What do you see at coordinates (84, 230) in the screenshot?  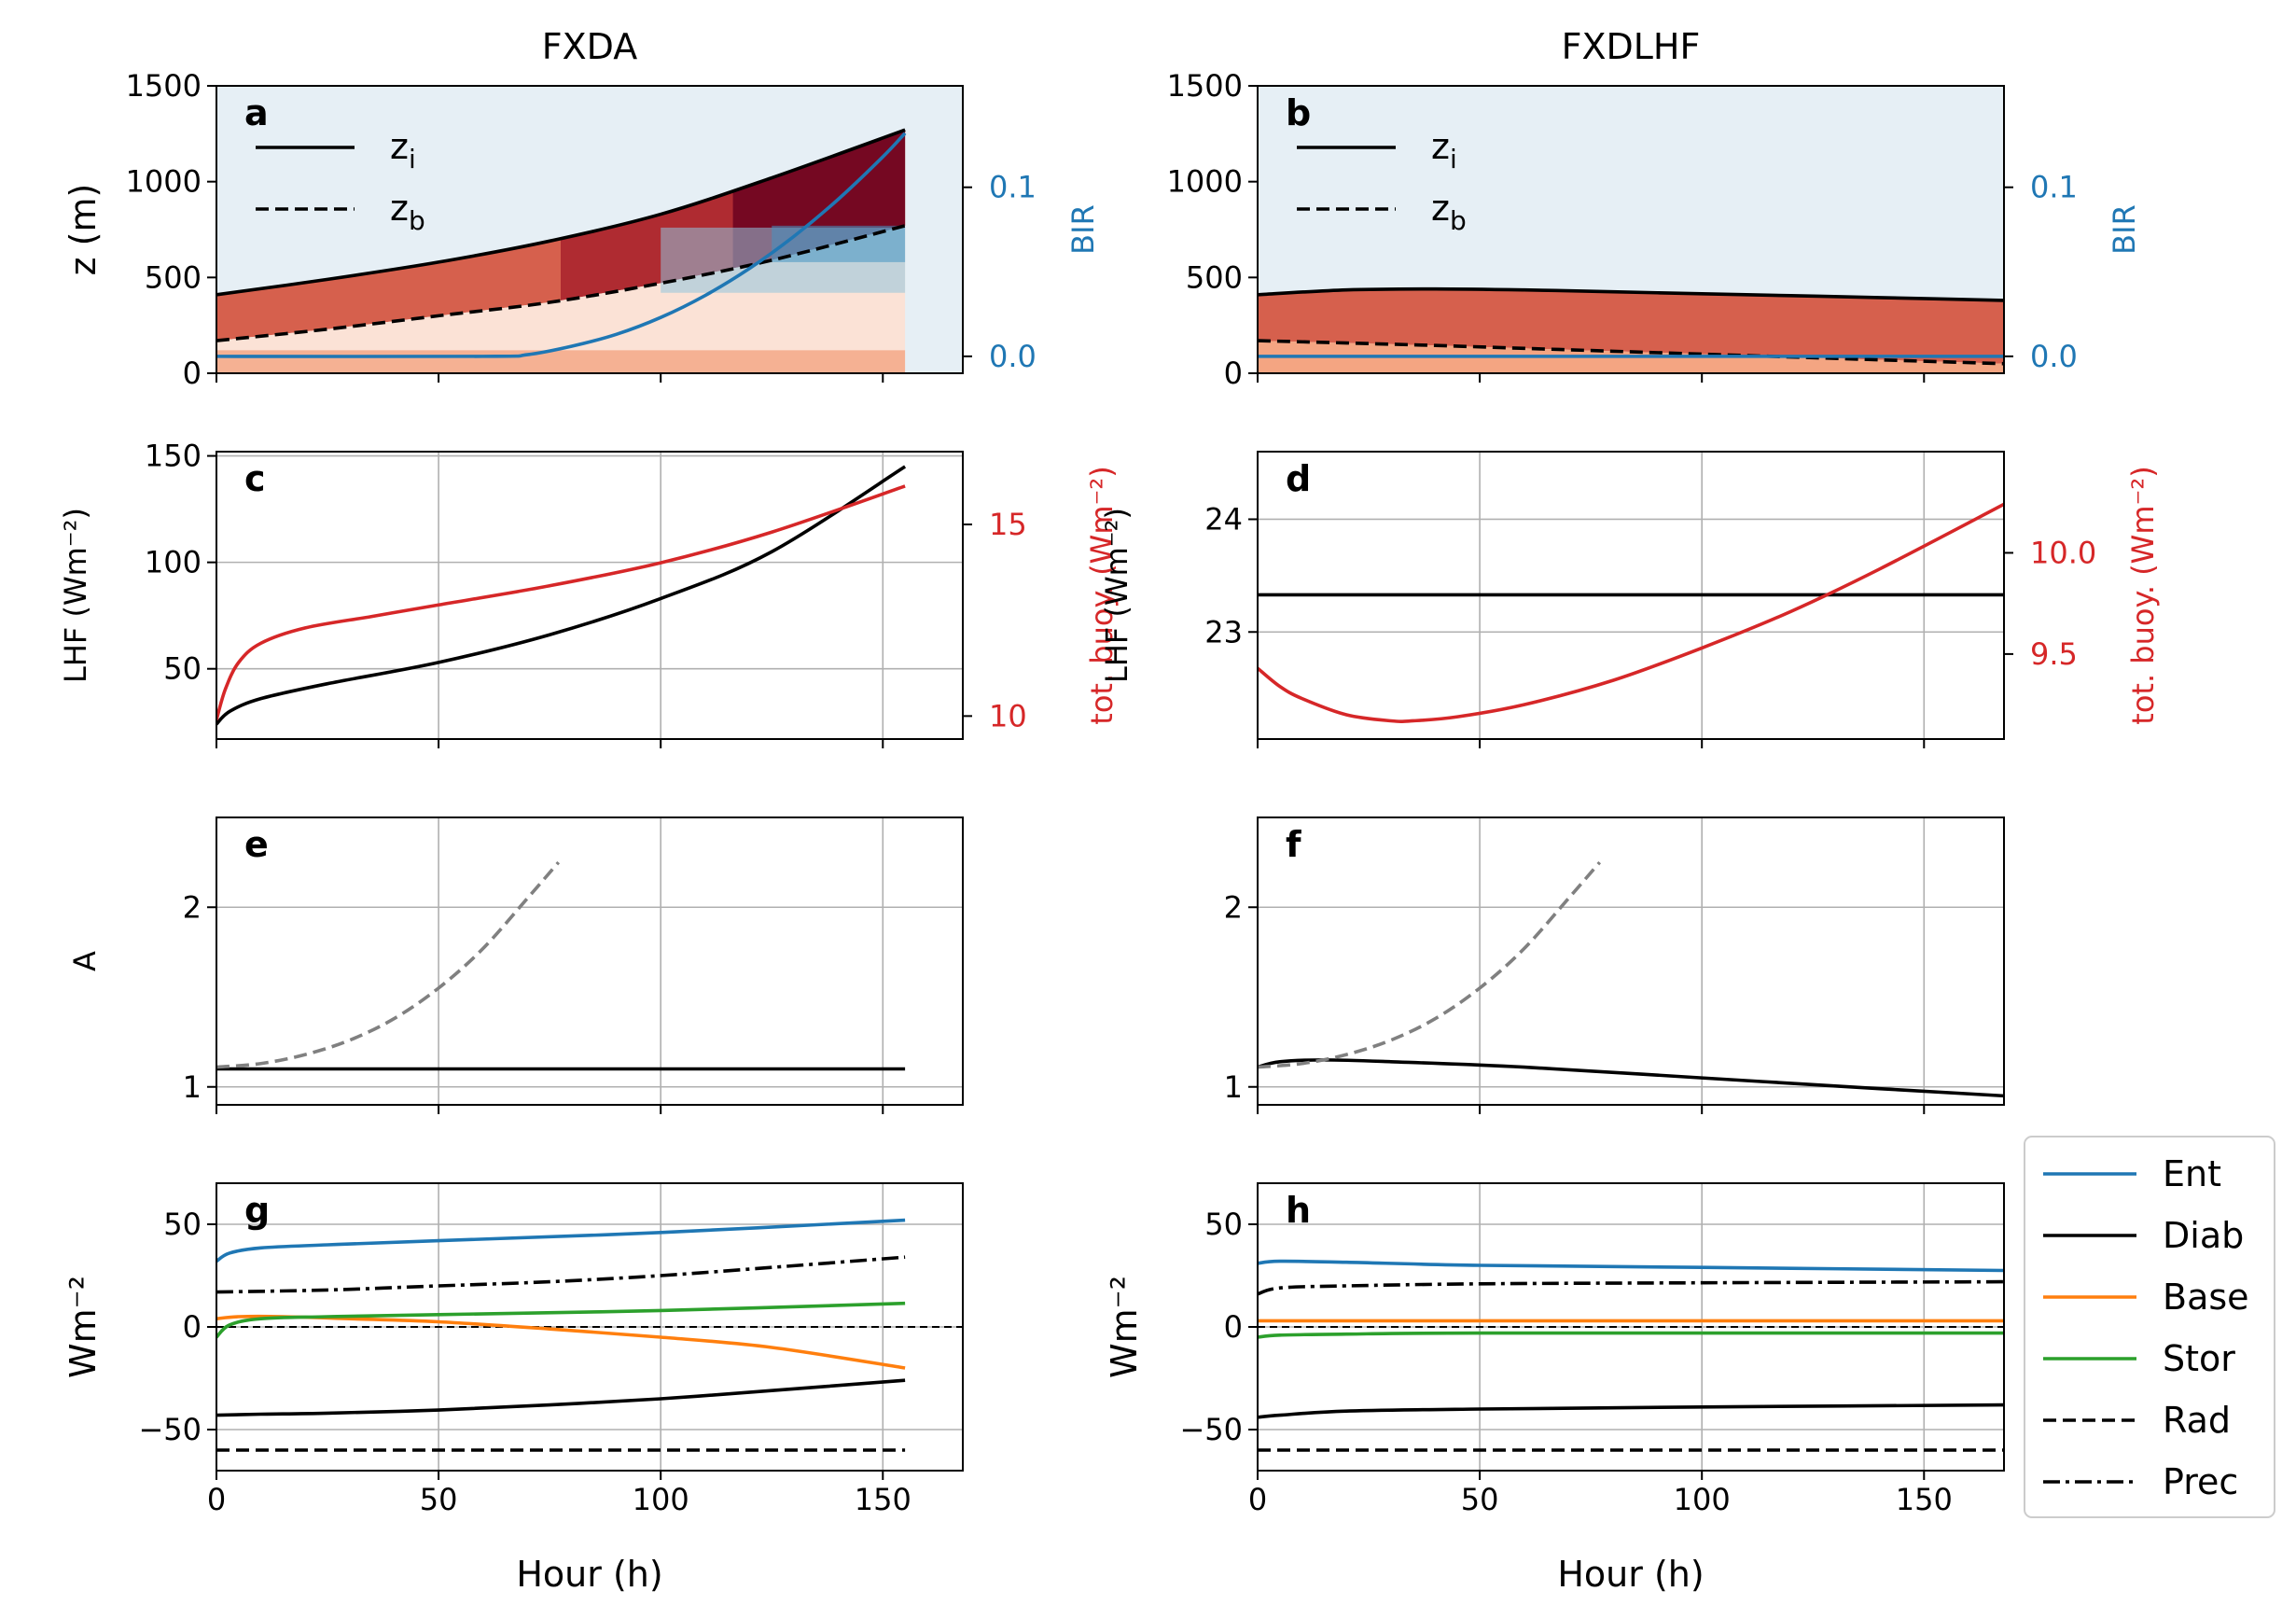 I see `y-axis-label: z (m)` at bounding box center [84, 230].